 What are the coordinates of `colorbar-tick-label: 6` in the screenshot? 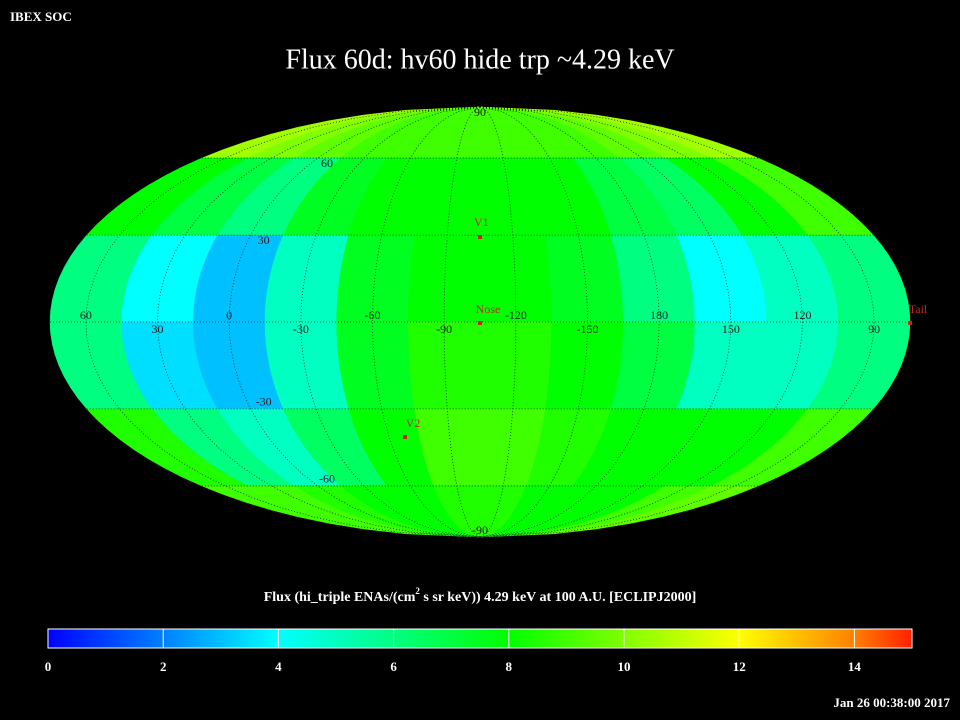 It's located at (393, 666).